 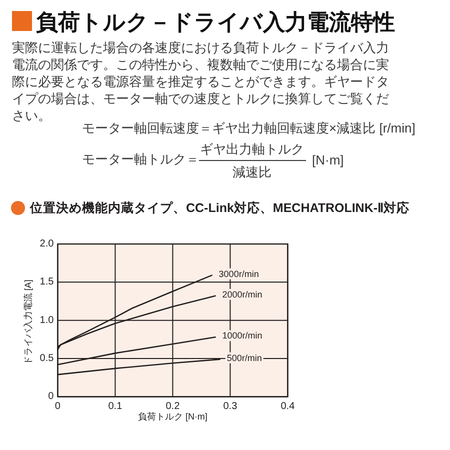 What do you see at coordinates (252, 172) in the screenshot?
I see `text: 減速比` at bounding box center [252, 172].